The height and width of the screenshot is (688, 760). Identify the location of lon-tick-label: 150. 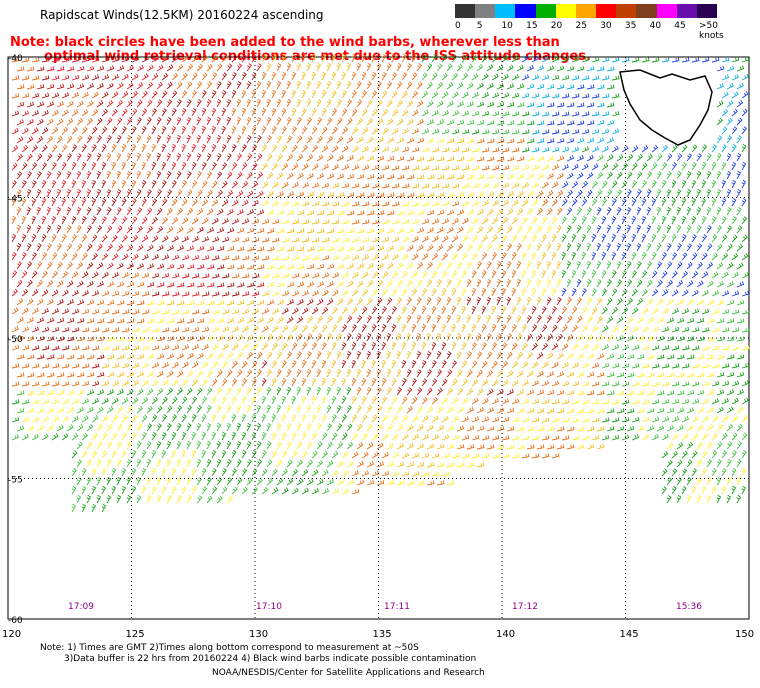
(744, 634).